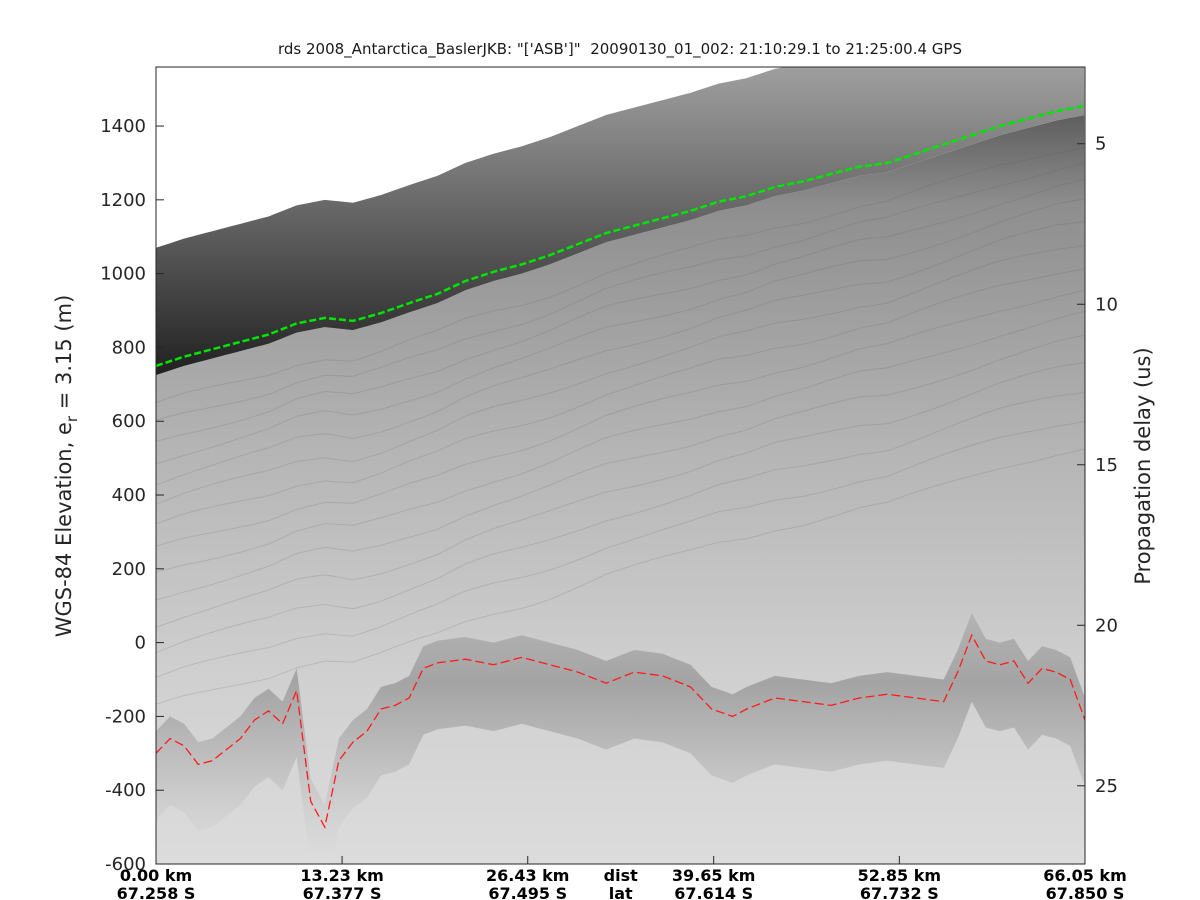 This screenshot has height=900, width=1200. What do you see at coordinates (1143, 465) in the screenshot?
I see `y2-axis-label: Propagation delay (us)` at bounding box center [1143, 465].